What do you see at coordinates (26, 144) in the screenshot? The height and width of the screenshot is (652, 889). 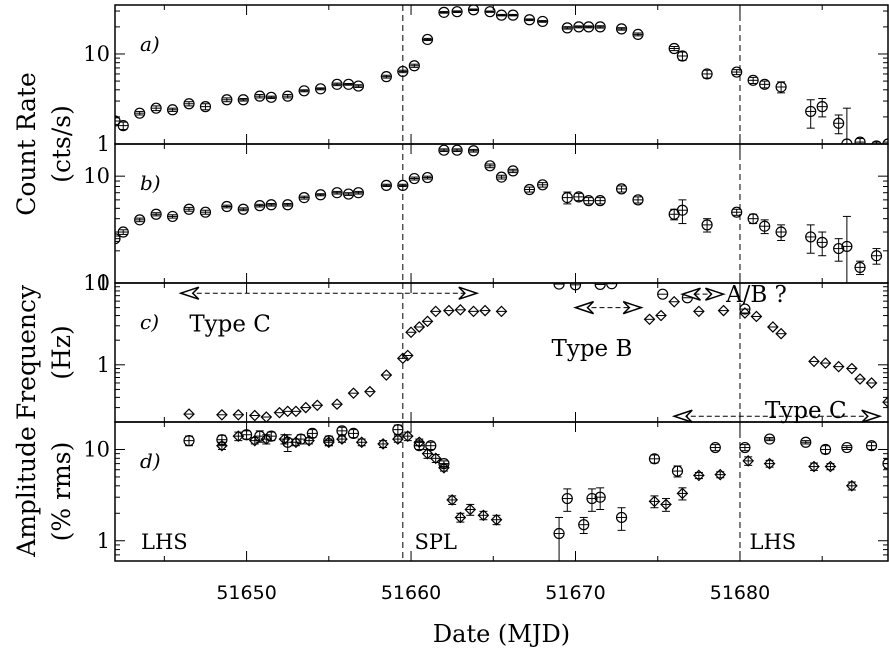 I see `y-axis-label: Count Rate` at bounding box center [26, 144].